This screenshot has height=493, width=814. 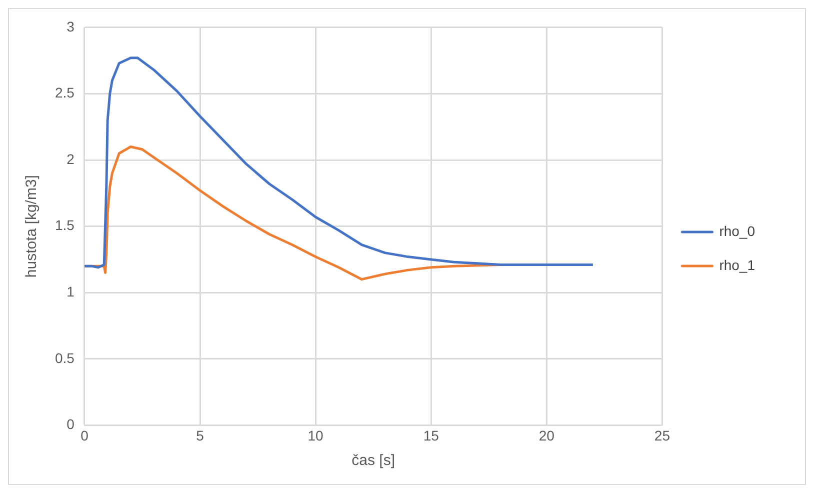 What do you see at coordinates (737, 264) in the screenshot?
I see `legend-label: rho_1` at bounding box center [737, 264].